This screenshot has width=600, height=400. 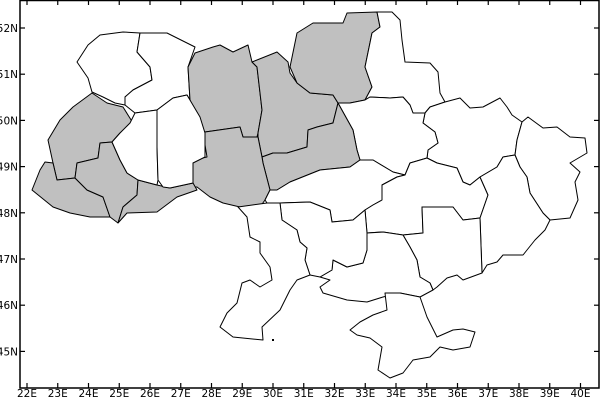 I want to click on x-tick-label: 37E, so click(x=488, y=394).